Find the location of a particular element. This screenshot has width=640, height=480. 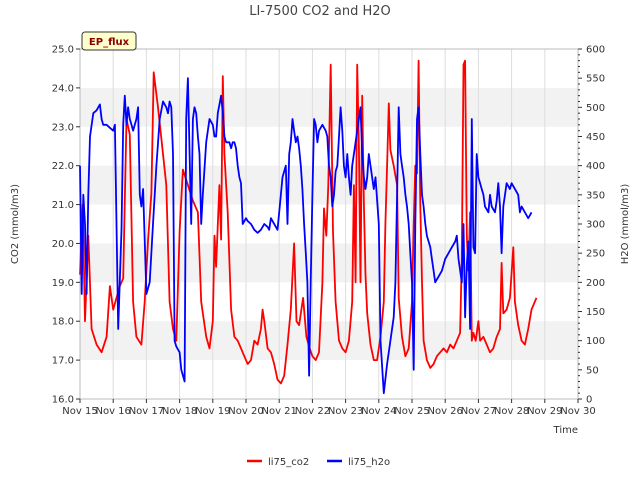

left-tick-label: 21.0 is located at coordinates (63, 205).